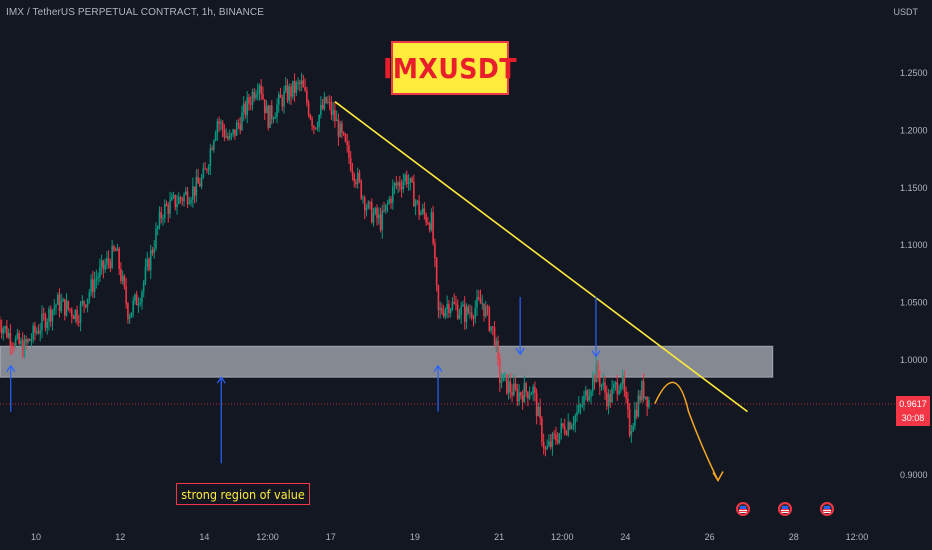 This screenshot has height=550, width=932. Describe the element at coordinates (562, 537) in the screenshot. I see `x-tick-label: 12:00` at that location.